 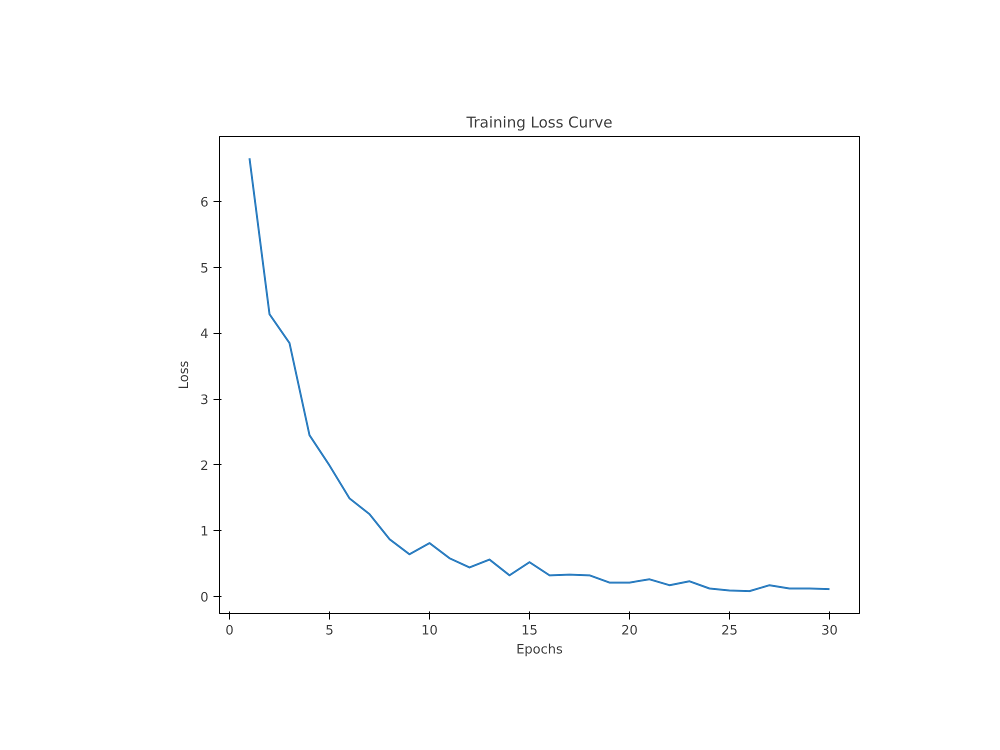 What do you see at coordinates (204, 268) in the screenshot?
I see `y-tick-label: 5` at bounding box center [204, 268].